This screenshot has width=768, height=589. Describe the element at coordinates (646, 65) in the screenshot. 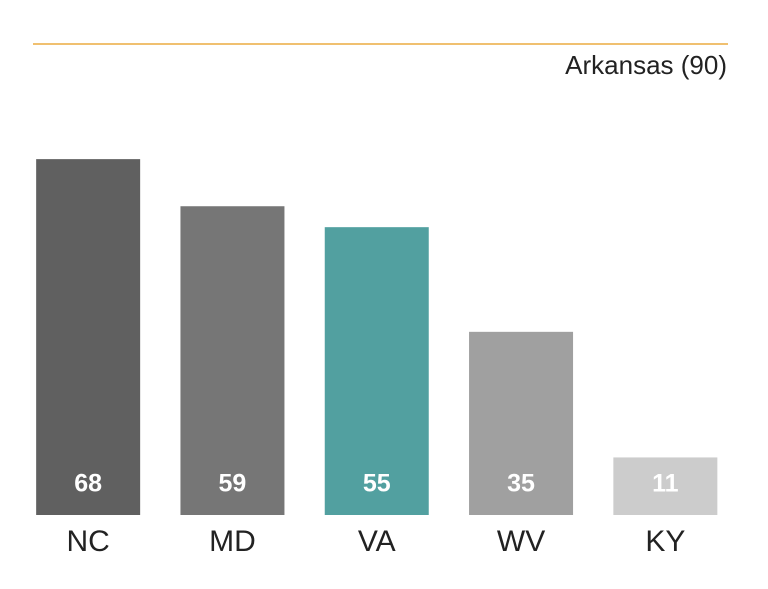

I see `reference-label: Arkansas (90)` at that location.